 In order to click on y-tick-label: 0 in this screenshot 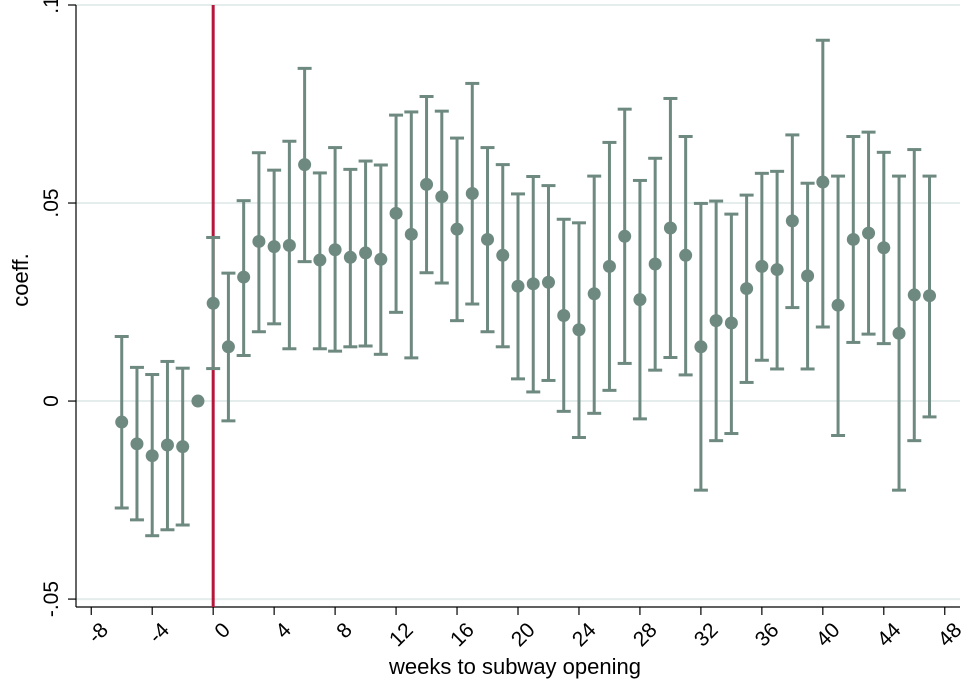, I will do `click(51, 401)`.